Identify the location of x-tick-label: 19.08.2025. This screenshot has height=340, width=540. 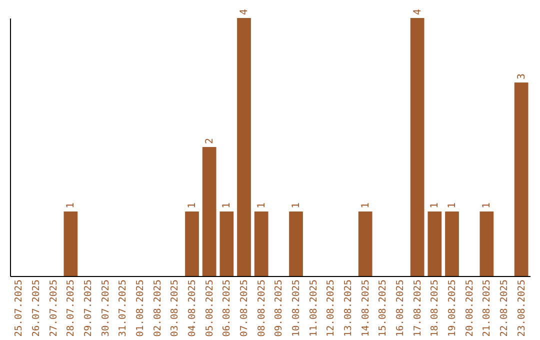
(452, 308).